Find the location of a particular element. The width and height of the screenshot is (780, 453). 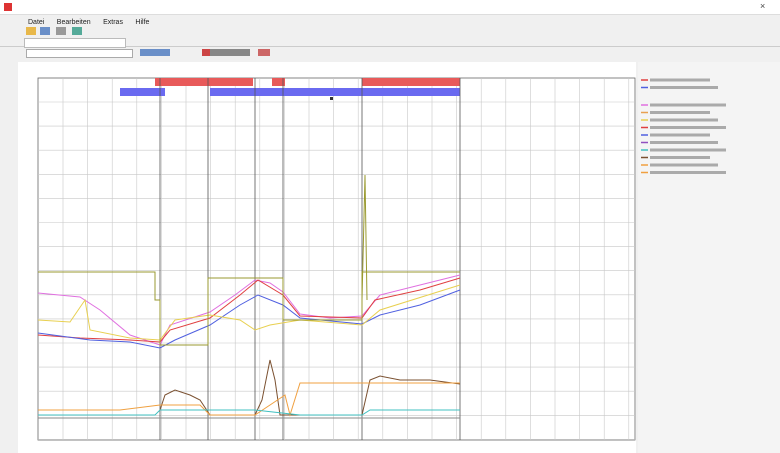

menu-item: Datei is located at coordinates (36, 22).